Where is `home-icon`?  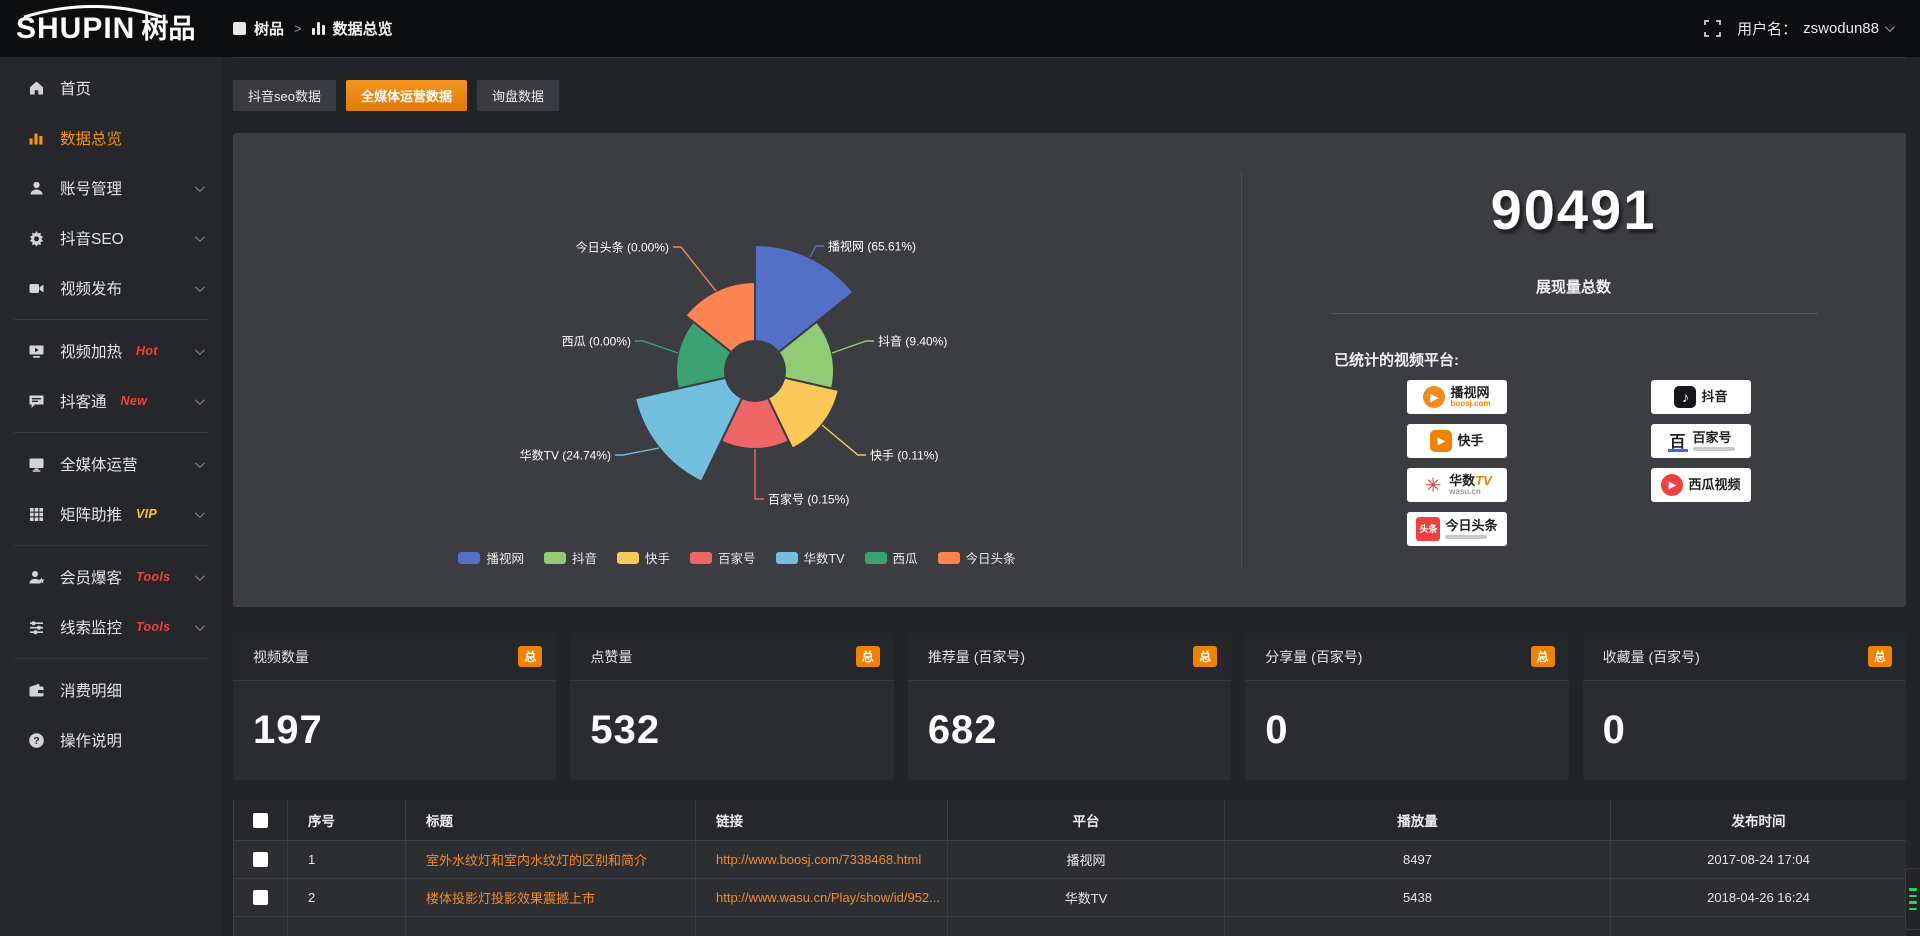 home-icon is located at coordinates (36, 88).